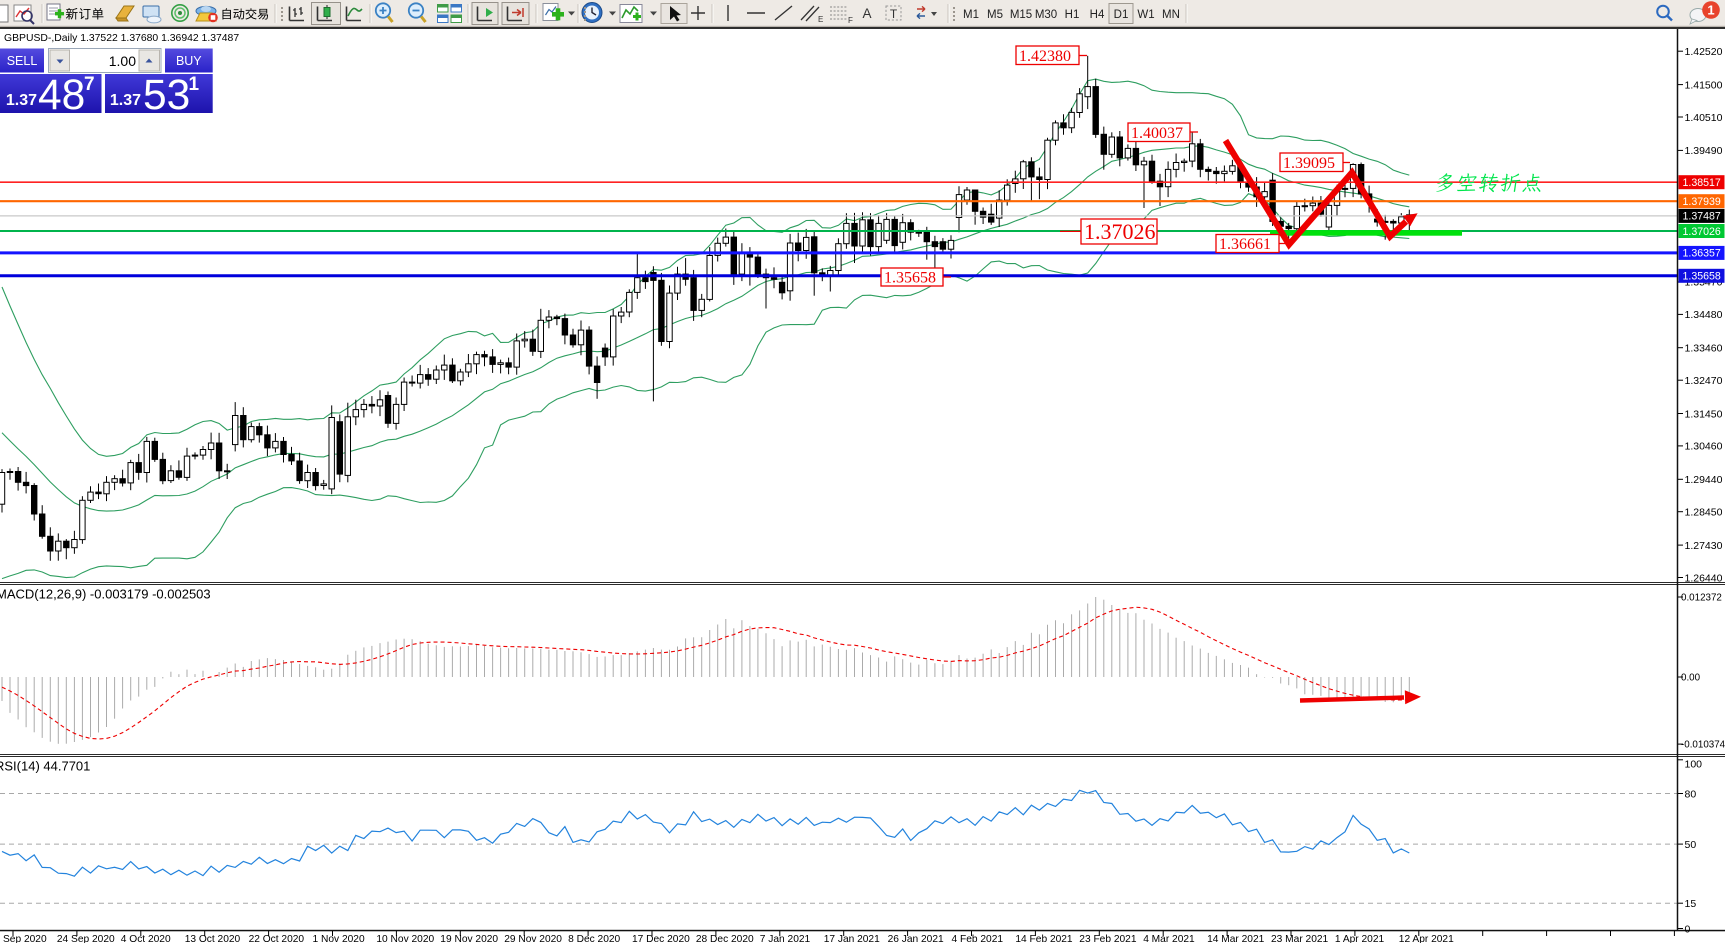 The image size is (1725, 943). Describe the element at coordinates (1701, 598) in the screenshot. I see `svg-text: 0.012372` at that location.